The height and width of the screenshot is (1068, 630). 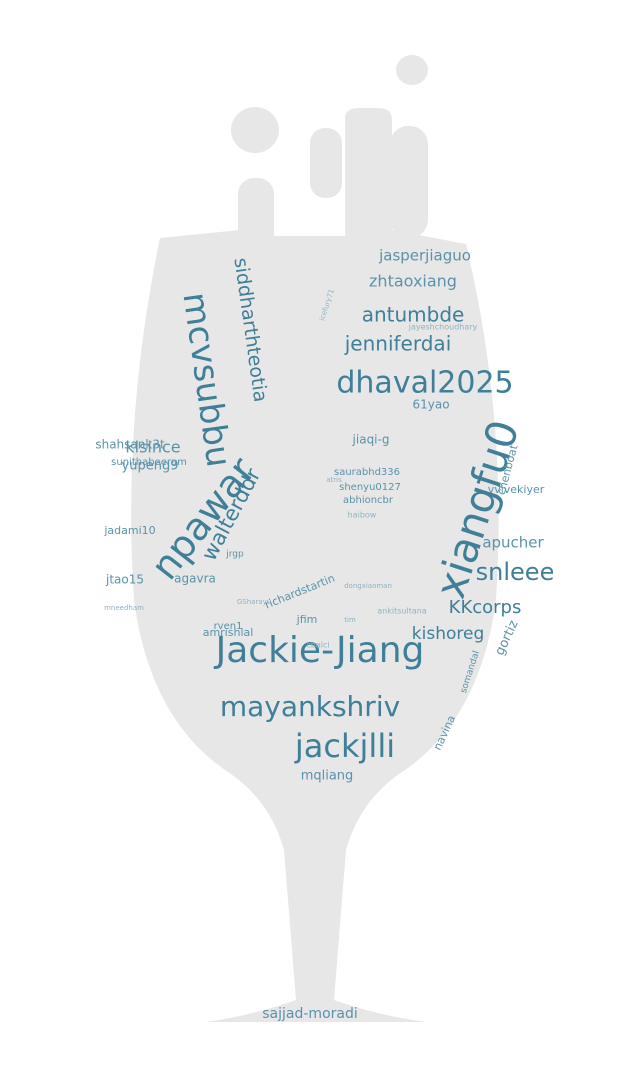 What do you see at coordinates (485, 607) in the screenshot?
I see `word-kkcorps: KKcorps` at bounding box center [485, 607].